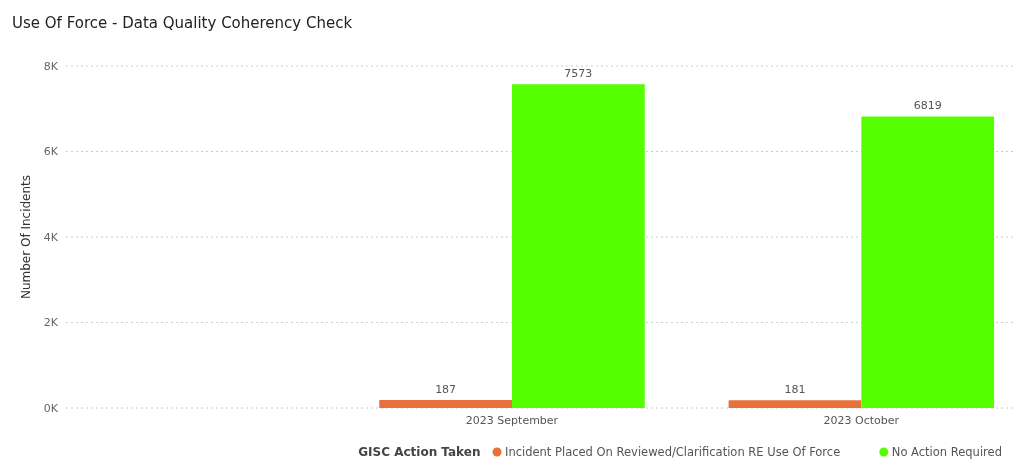 Image resolution: width=1028 pixels, height=472 pixels. I want to click on x-tick-label: 2023 October, so click(861, 420).